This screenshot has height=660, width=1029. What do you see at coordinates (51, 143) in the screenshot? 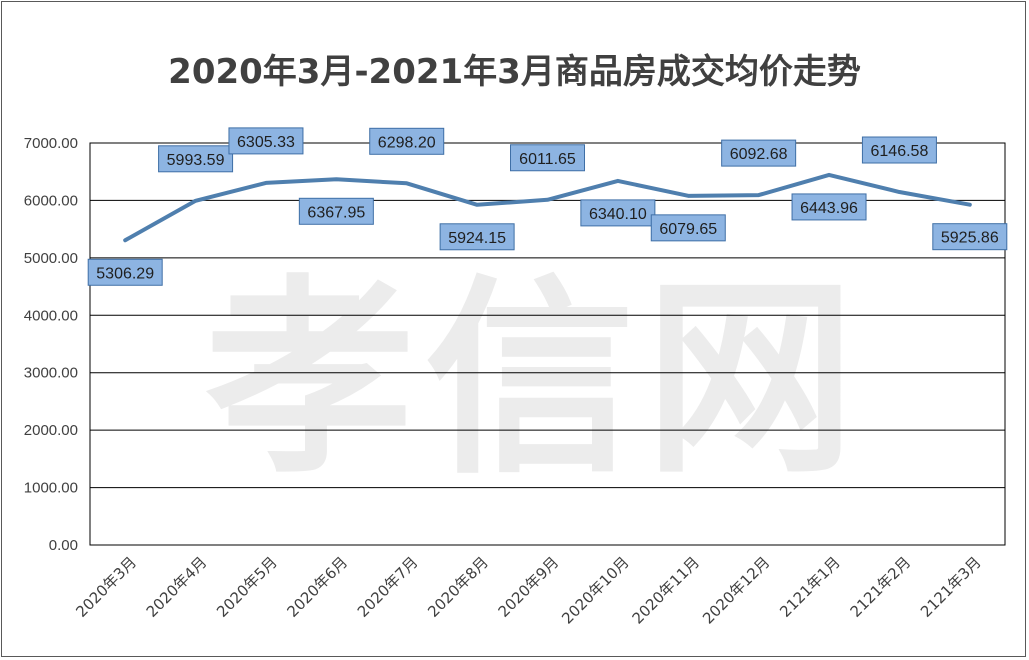
I see `y-tick-label: 7000.00` at bounding box center [51, 143].